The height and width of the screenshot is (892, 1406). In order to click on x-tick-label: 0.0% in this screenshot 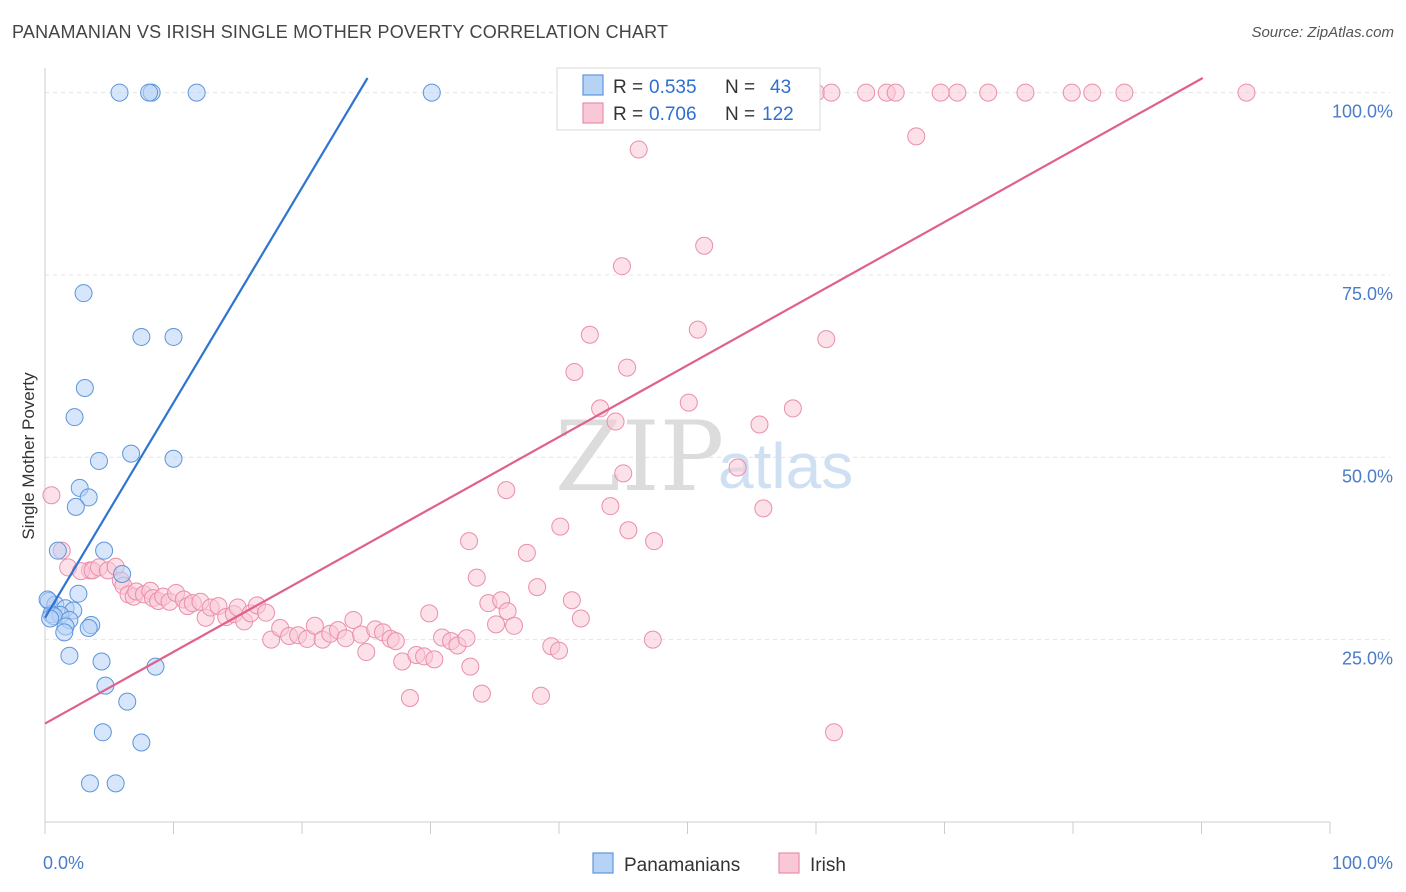, I will do `click(63, 863)`.